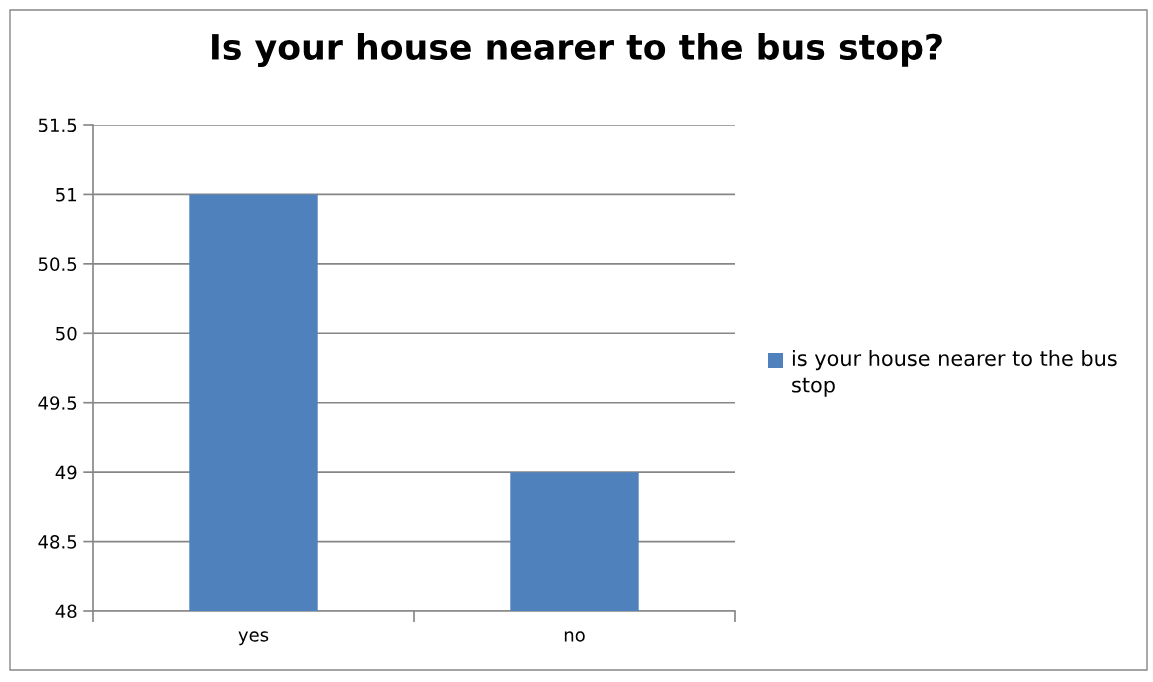 This screenshot has width=1153, height=682. Describe the element at coordinates (57, 264) in the screenshot. I see `y-tick-label: 50.5` at that location.